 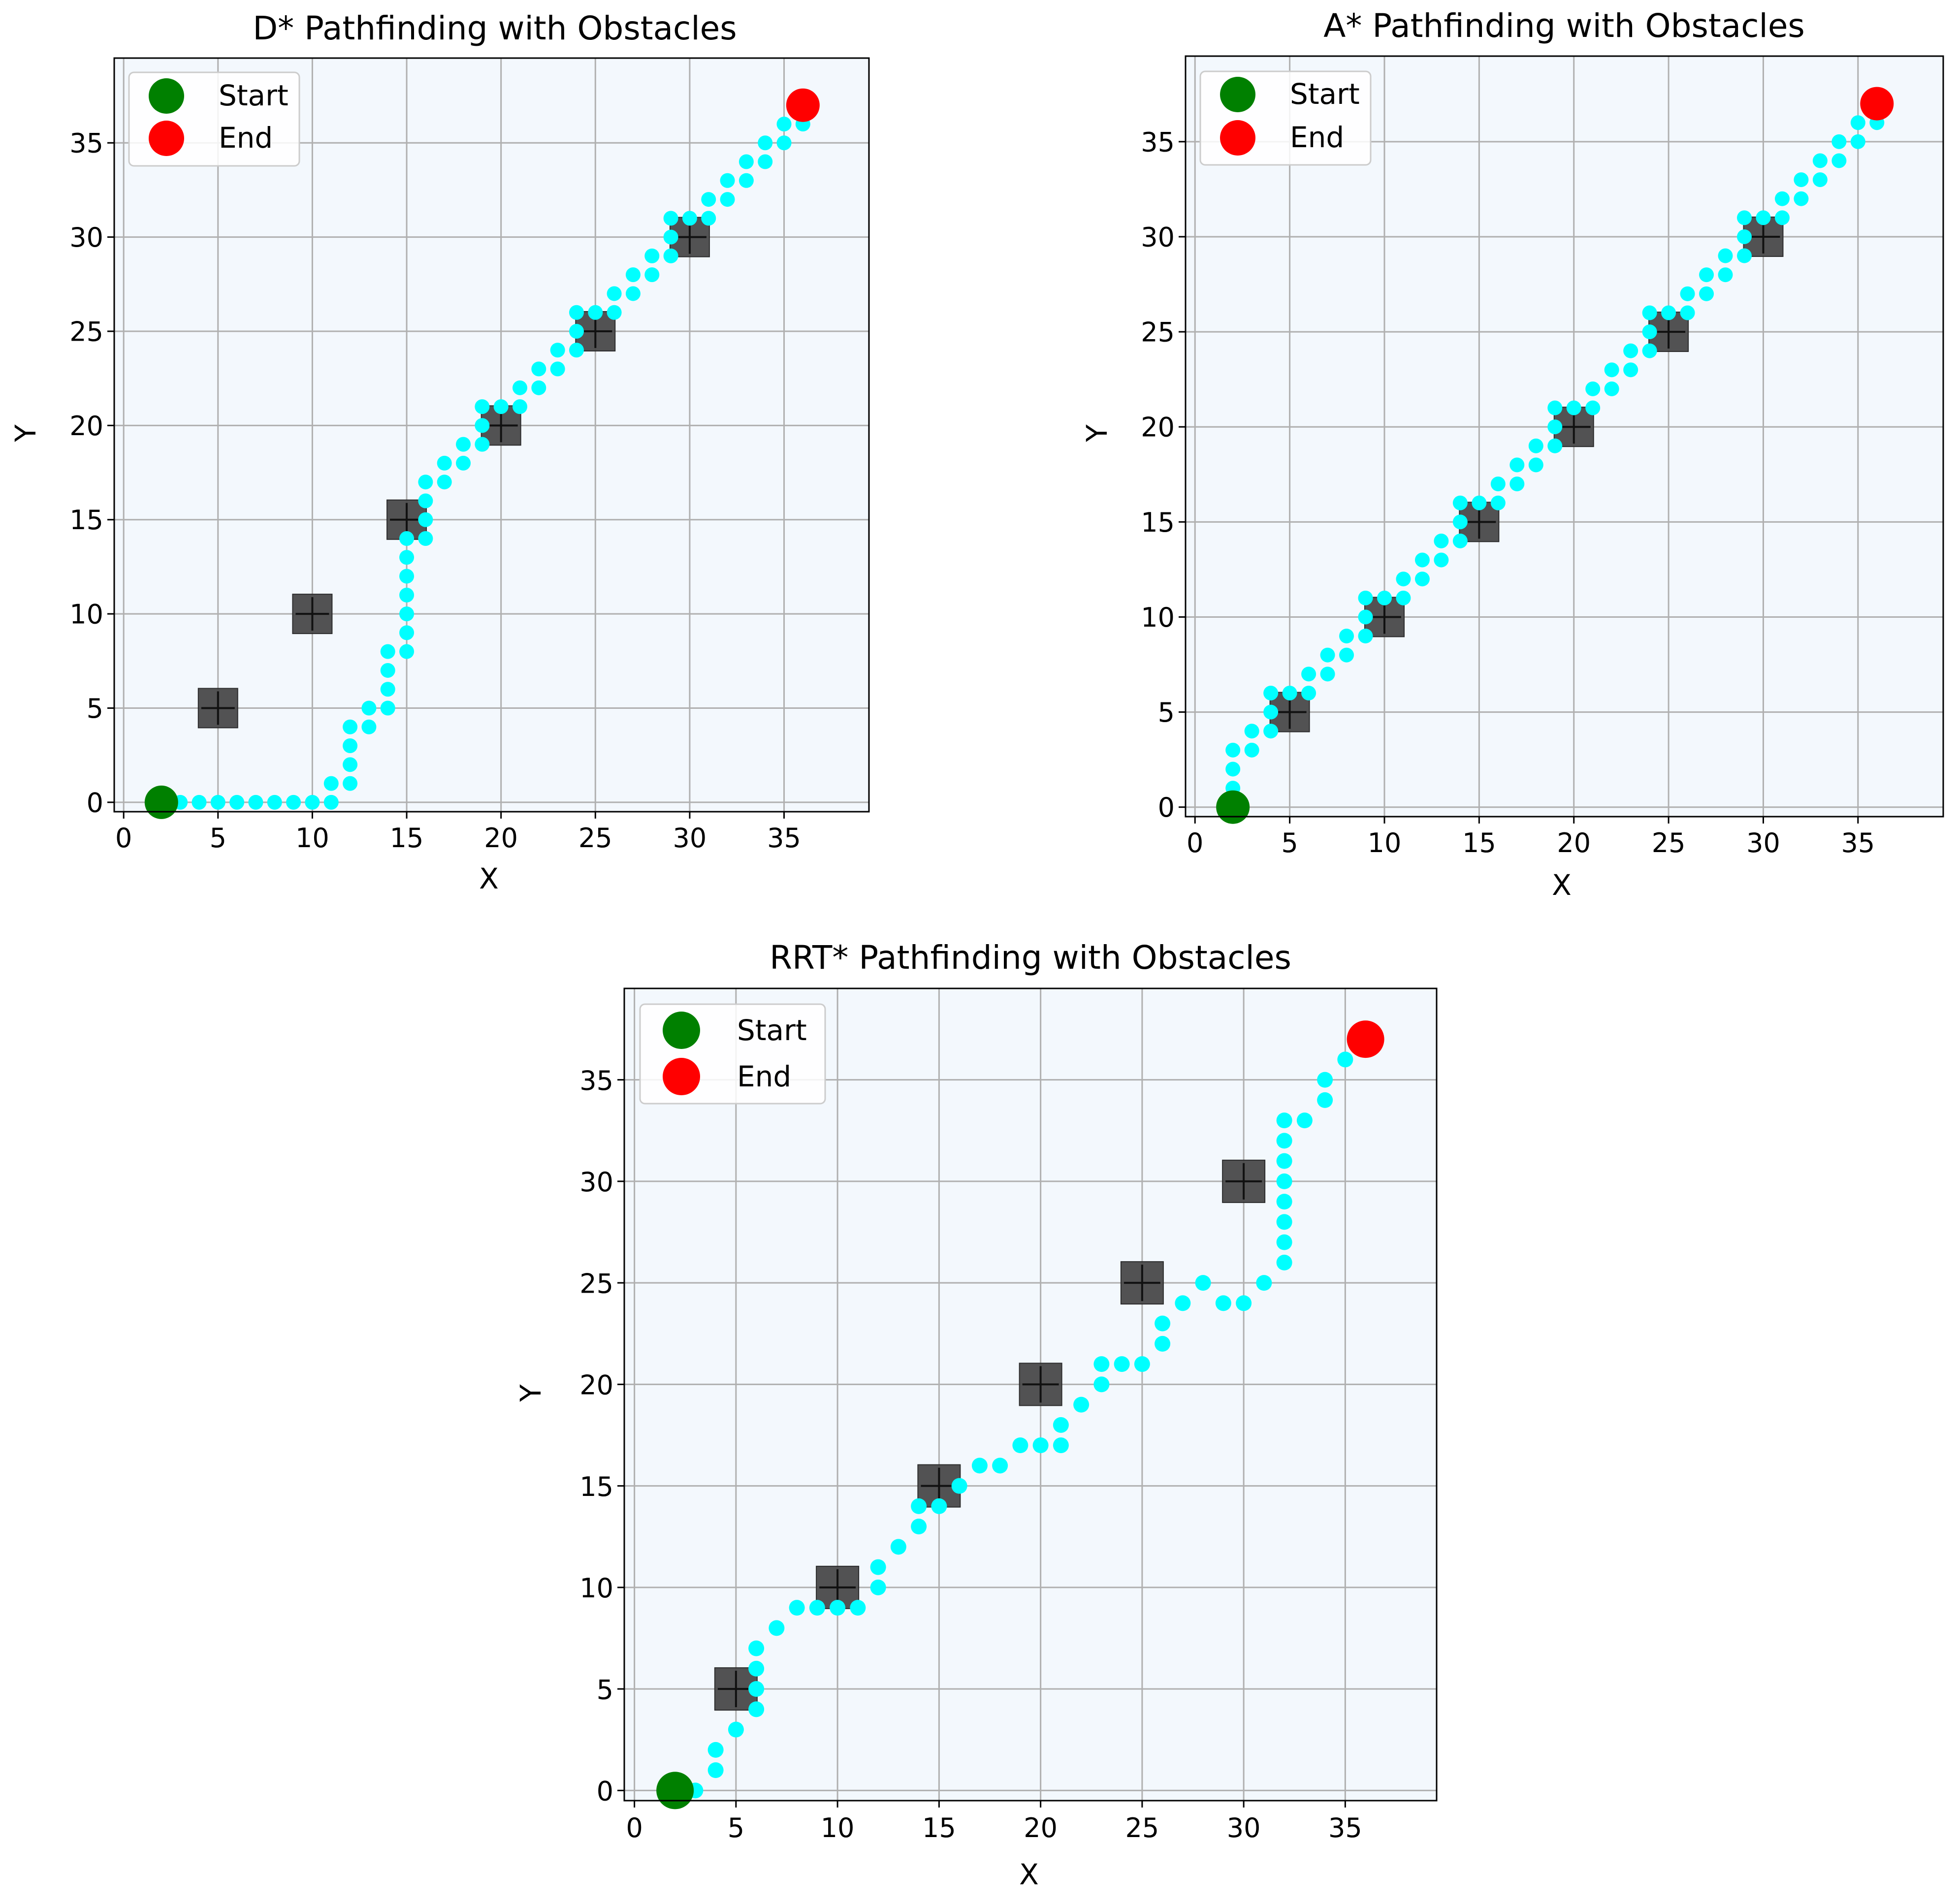 What do you see at coordinates (1195, 842) in the screenshot?
I see `x-tick-label: 0` at bounding box center [1195, 842].